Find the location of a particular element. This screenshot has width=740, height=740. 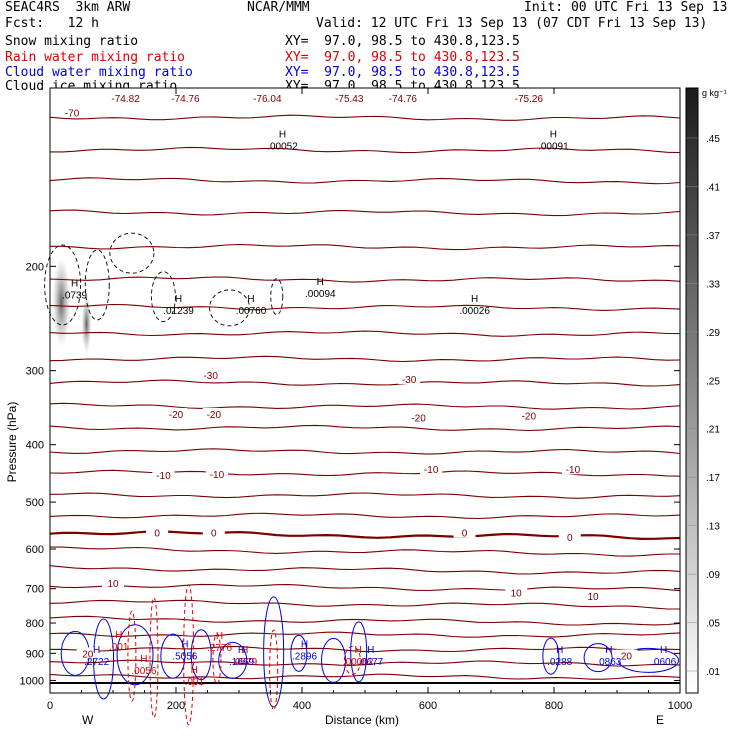

colorbar-label: .01 is located at coordinates (713, 672).